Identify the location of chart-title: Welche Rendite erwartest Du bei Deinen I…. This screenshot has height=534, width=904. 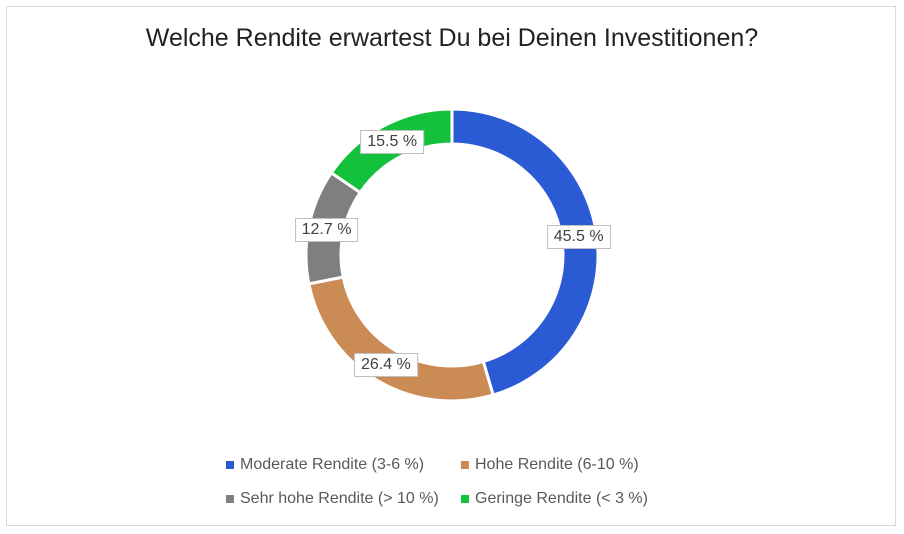
(452, 38).